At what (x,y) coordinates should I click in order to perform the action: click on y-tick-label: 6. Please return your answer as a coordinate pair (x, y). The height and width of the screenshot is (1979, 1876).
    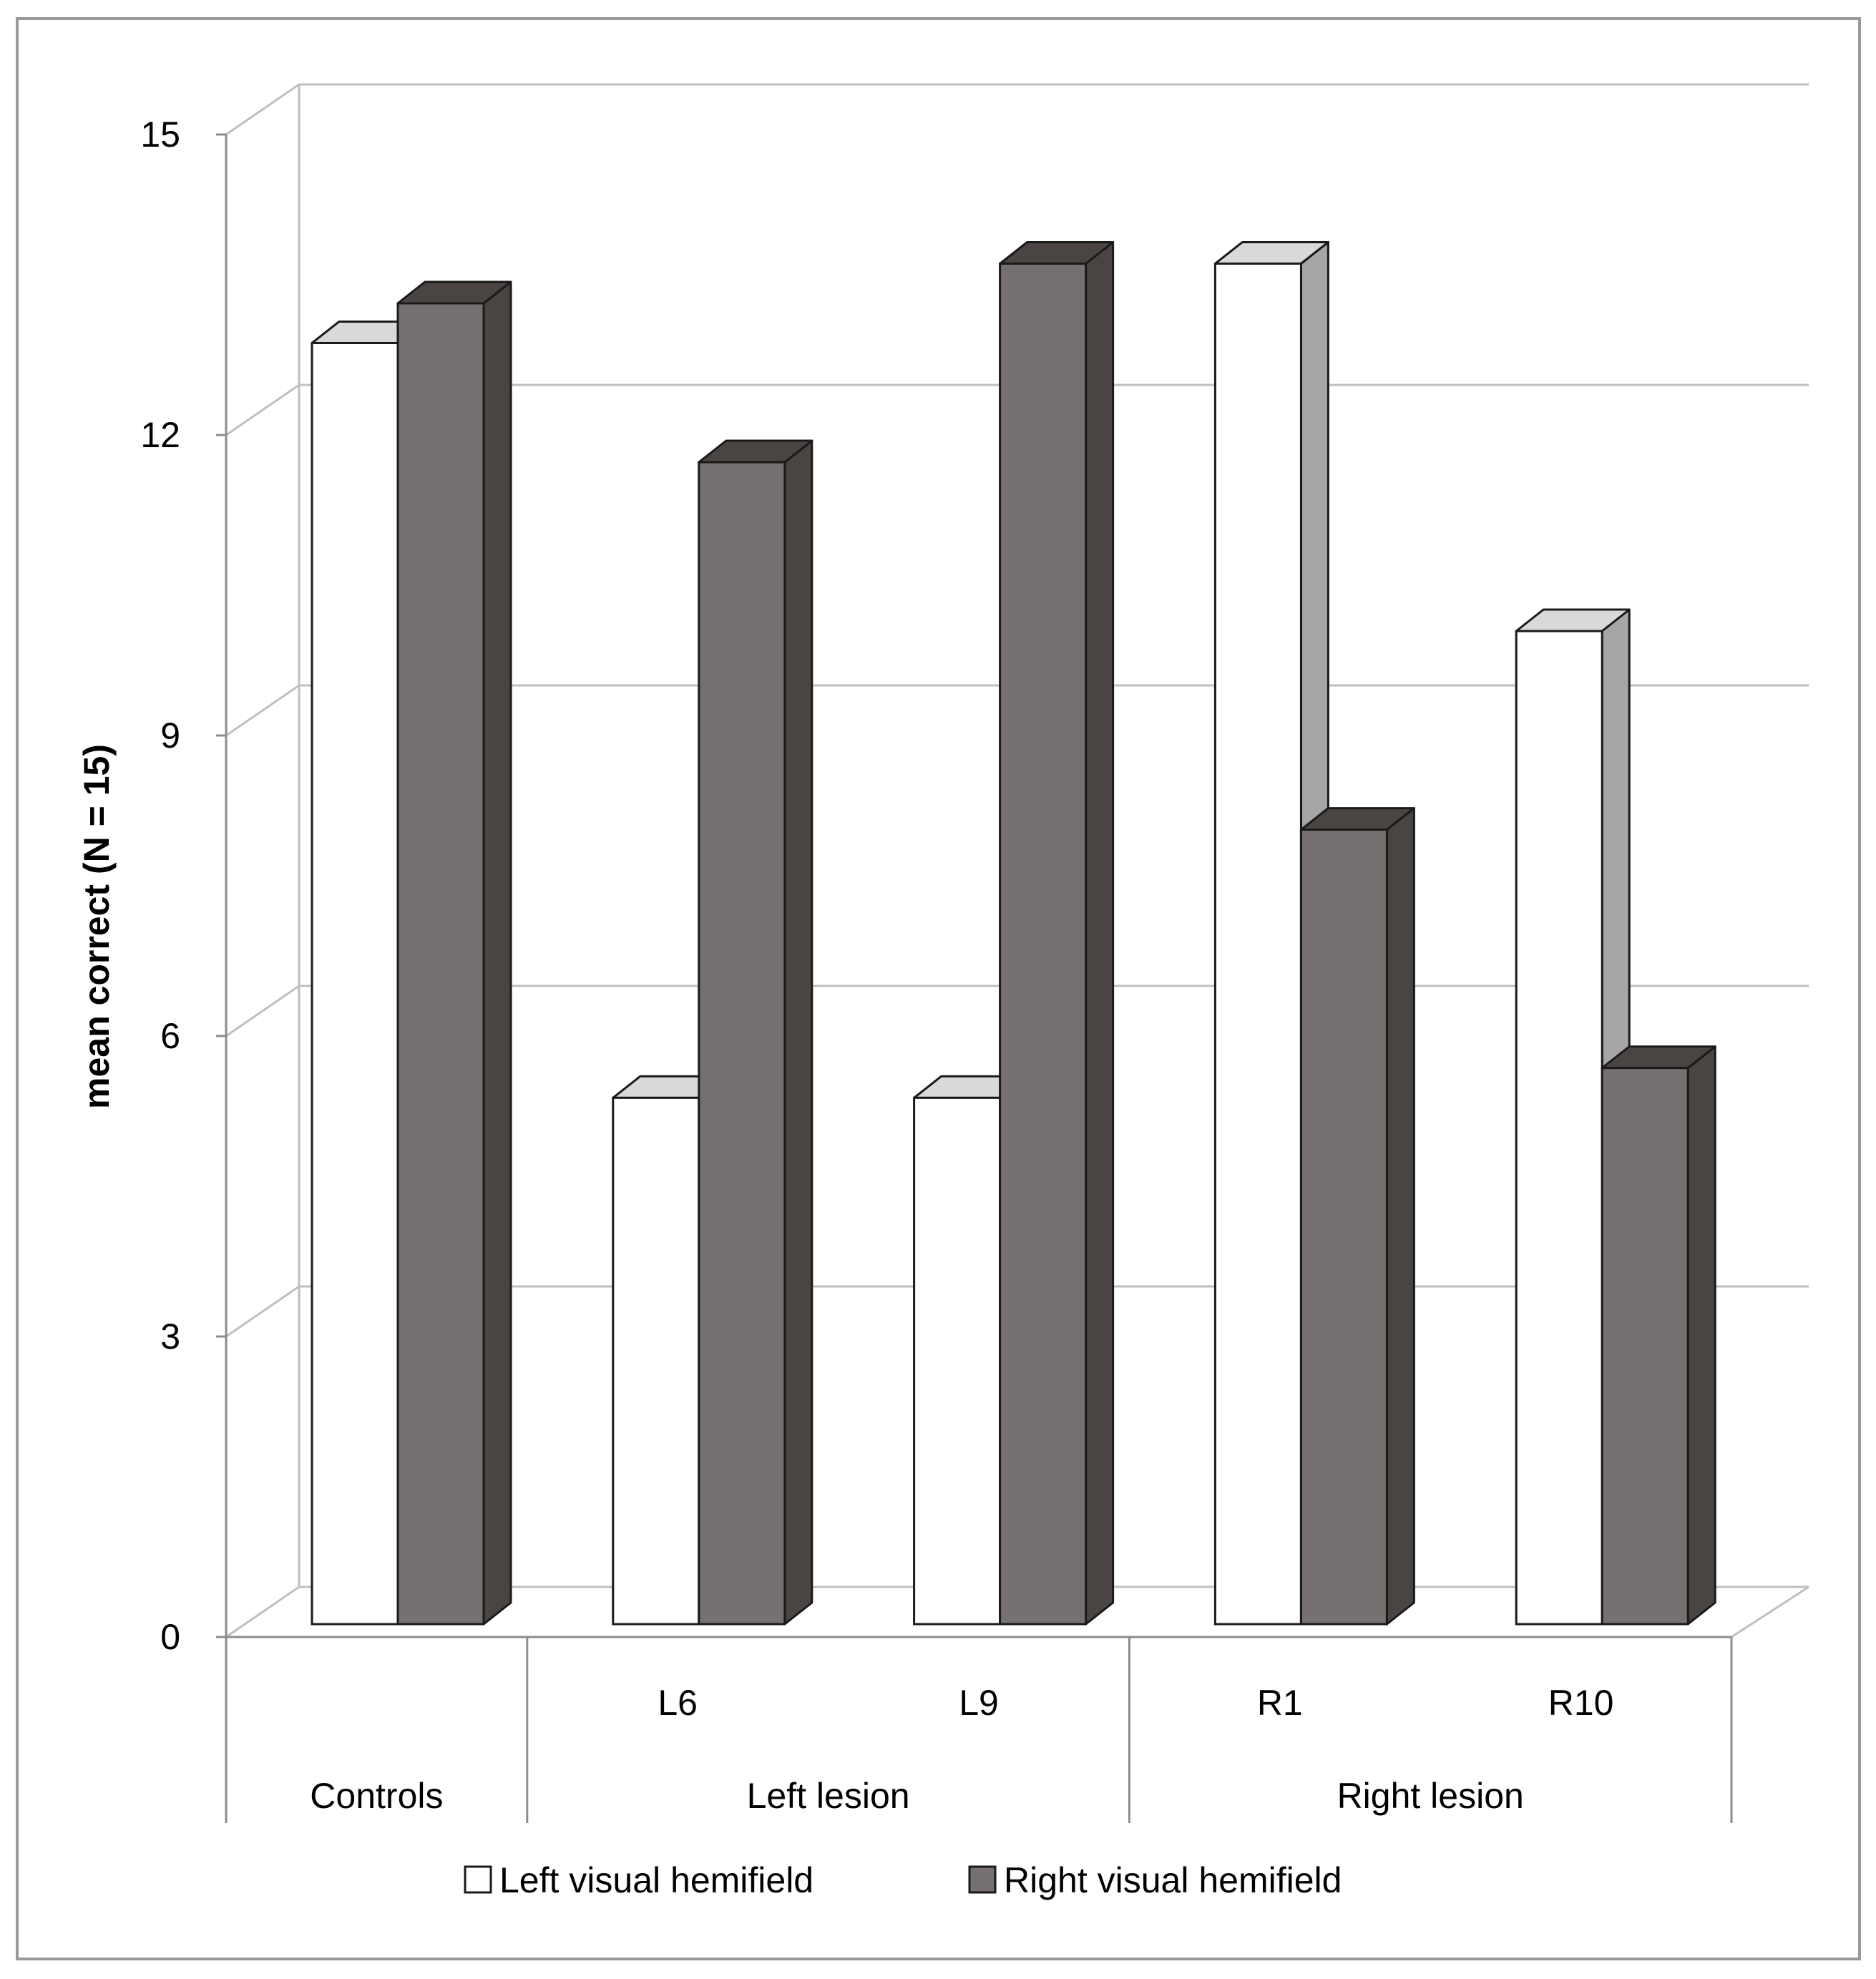
    Looking at the image, I should click on (170, 1036).